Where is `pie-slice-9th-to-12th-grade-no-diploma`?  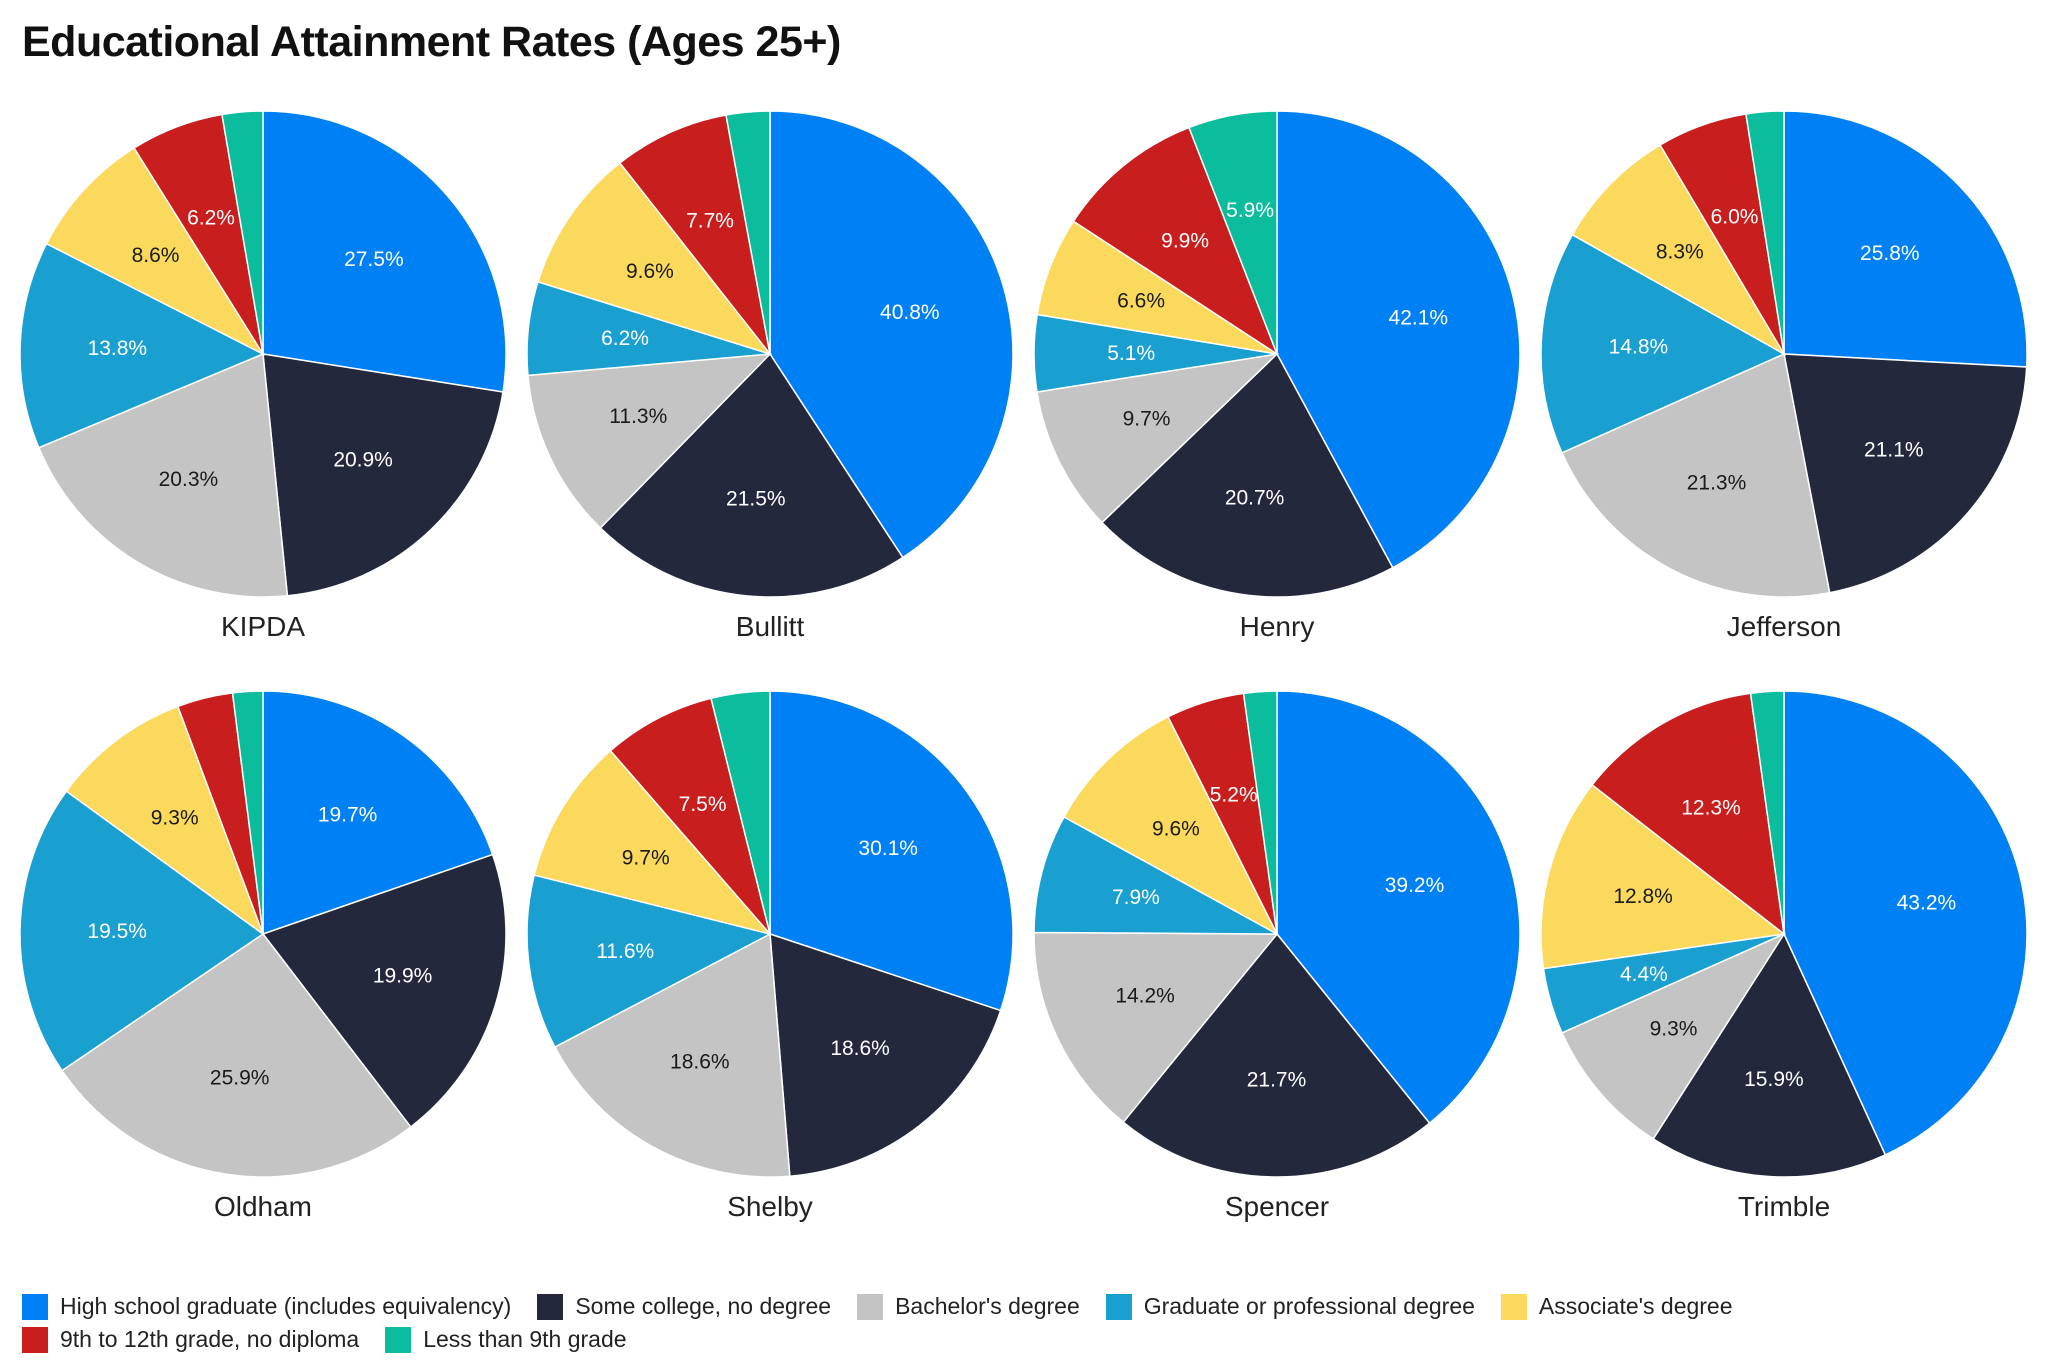 pie-slice-9th-to-12th-grade-no-diploma is located at coordinates (690, 816).